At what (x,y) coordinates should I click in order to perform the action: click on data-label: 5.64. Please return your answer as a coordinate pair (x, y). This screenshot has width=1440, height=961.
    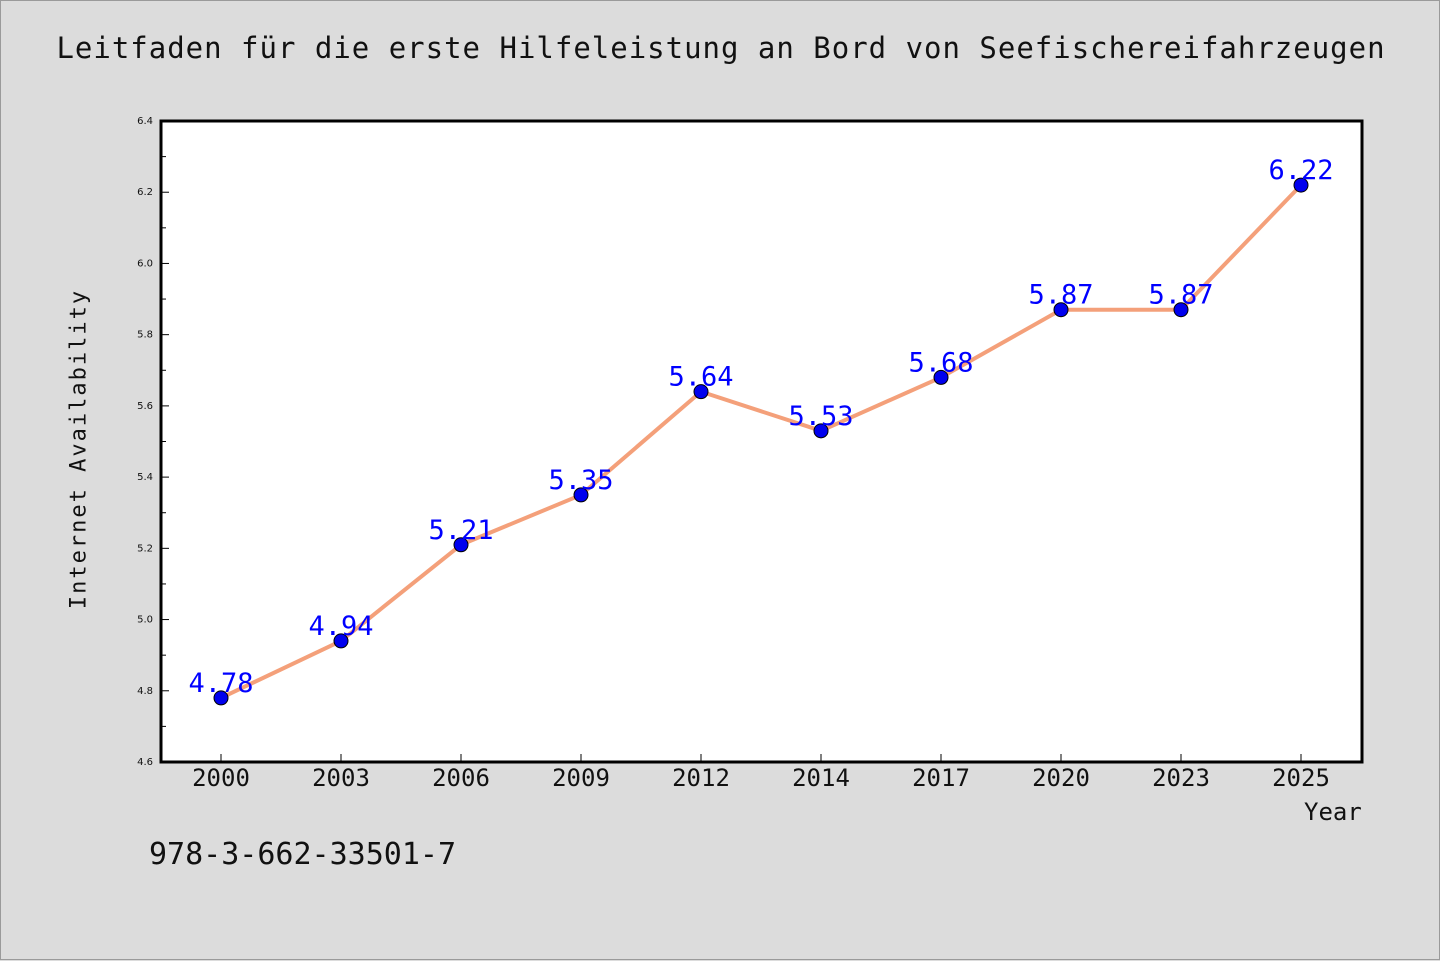
    Looking at the image, I should click on (700, 377).